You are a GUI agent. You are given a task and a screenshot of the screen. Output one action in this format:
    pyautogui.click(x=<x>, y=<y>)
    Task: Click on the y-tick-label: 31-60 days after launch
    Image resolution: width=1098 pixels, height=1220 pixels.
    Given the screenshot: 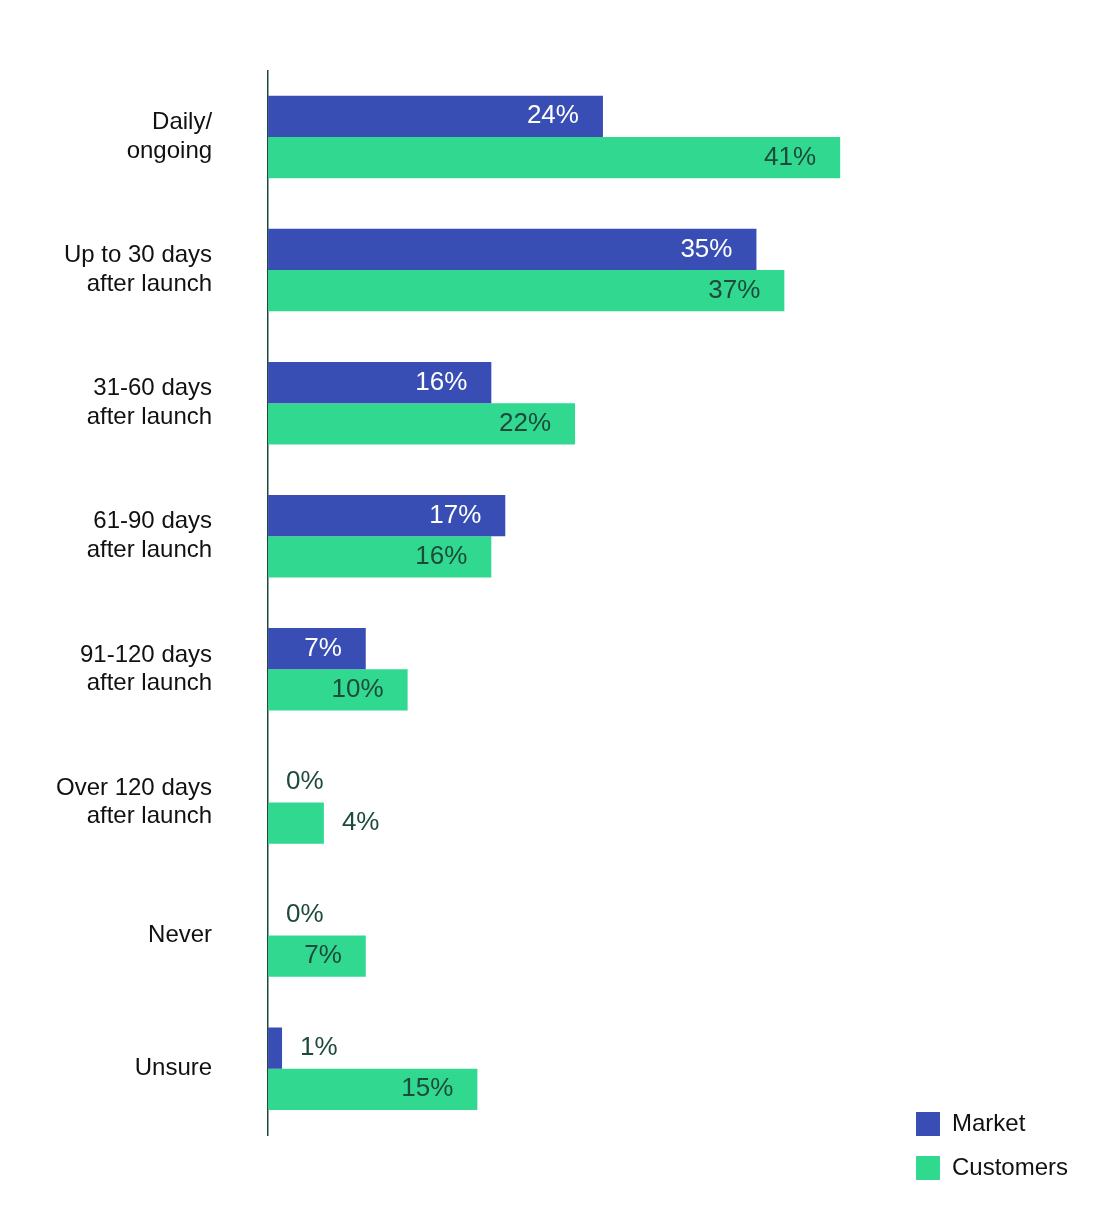 What is the action you would take?
    pyautogui.click(x=149, y=401)
    